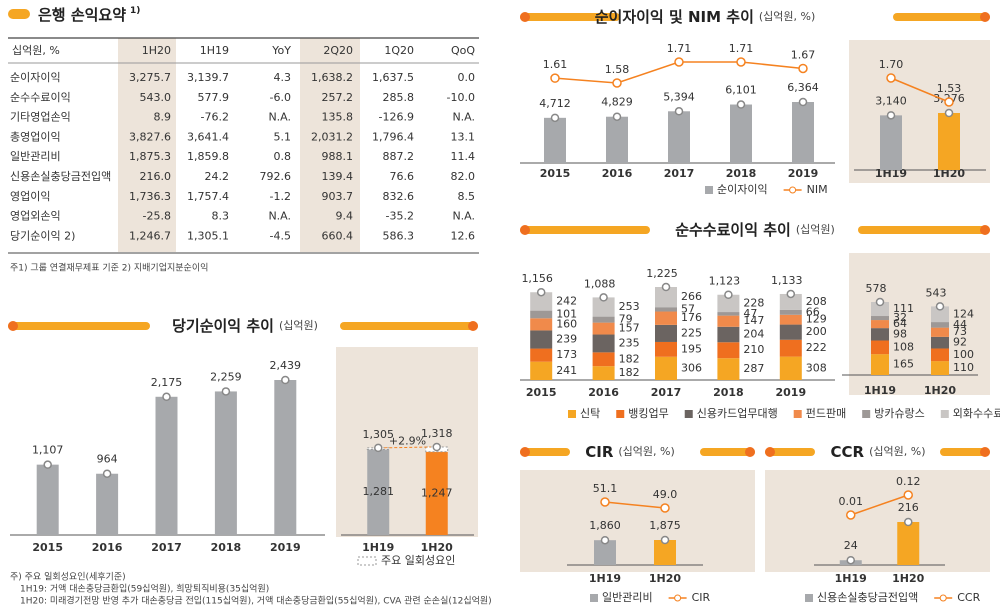 This screenshot has height=611, width=1000. What do you see at coordinates (399, 235) in the screenshot?
I see `table-cell: 586.3` at bounding box center [399, 235].